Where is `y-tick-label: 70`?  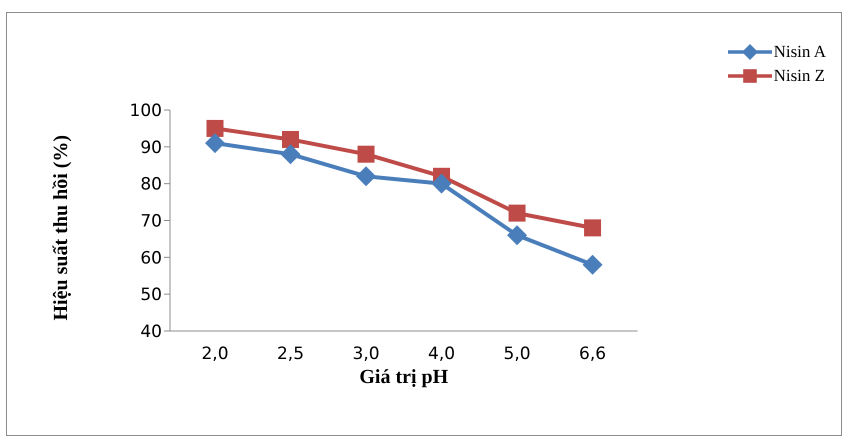
y-tick-label: 70 is located at coordinates (151, 222).